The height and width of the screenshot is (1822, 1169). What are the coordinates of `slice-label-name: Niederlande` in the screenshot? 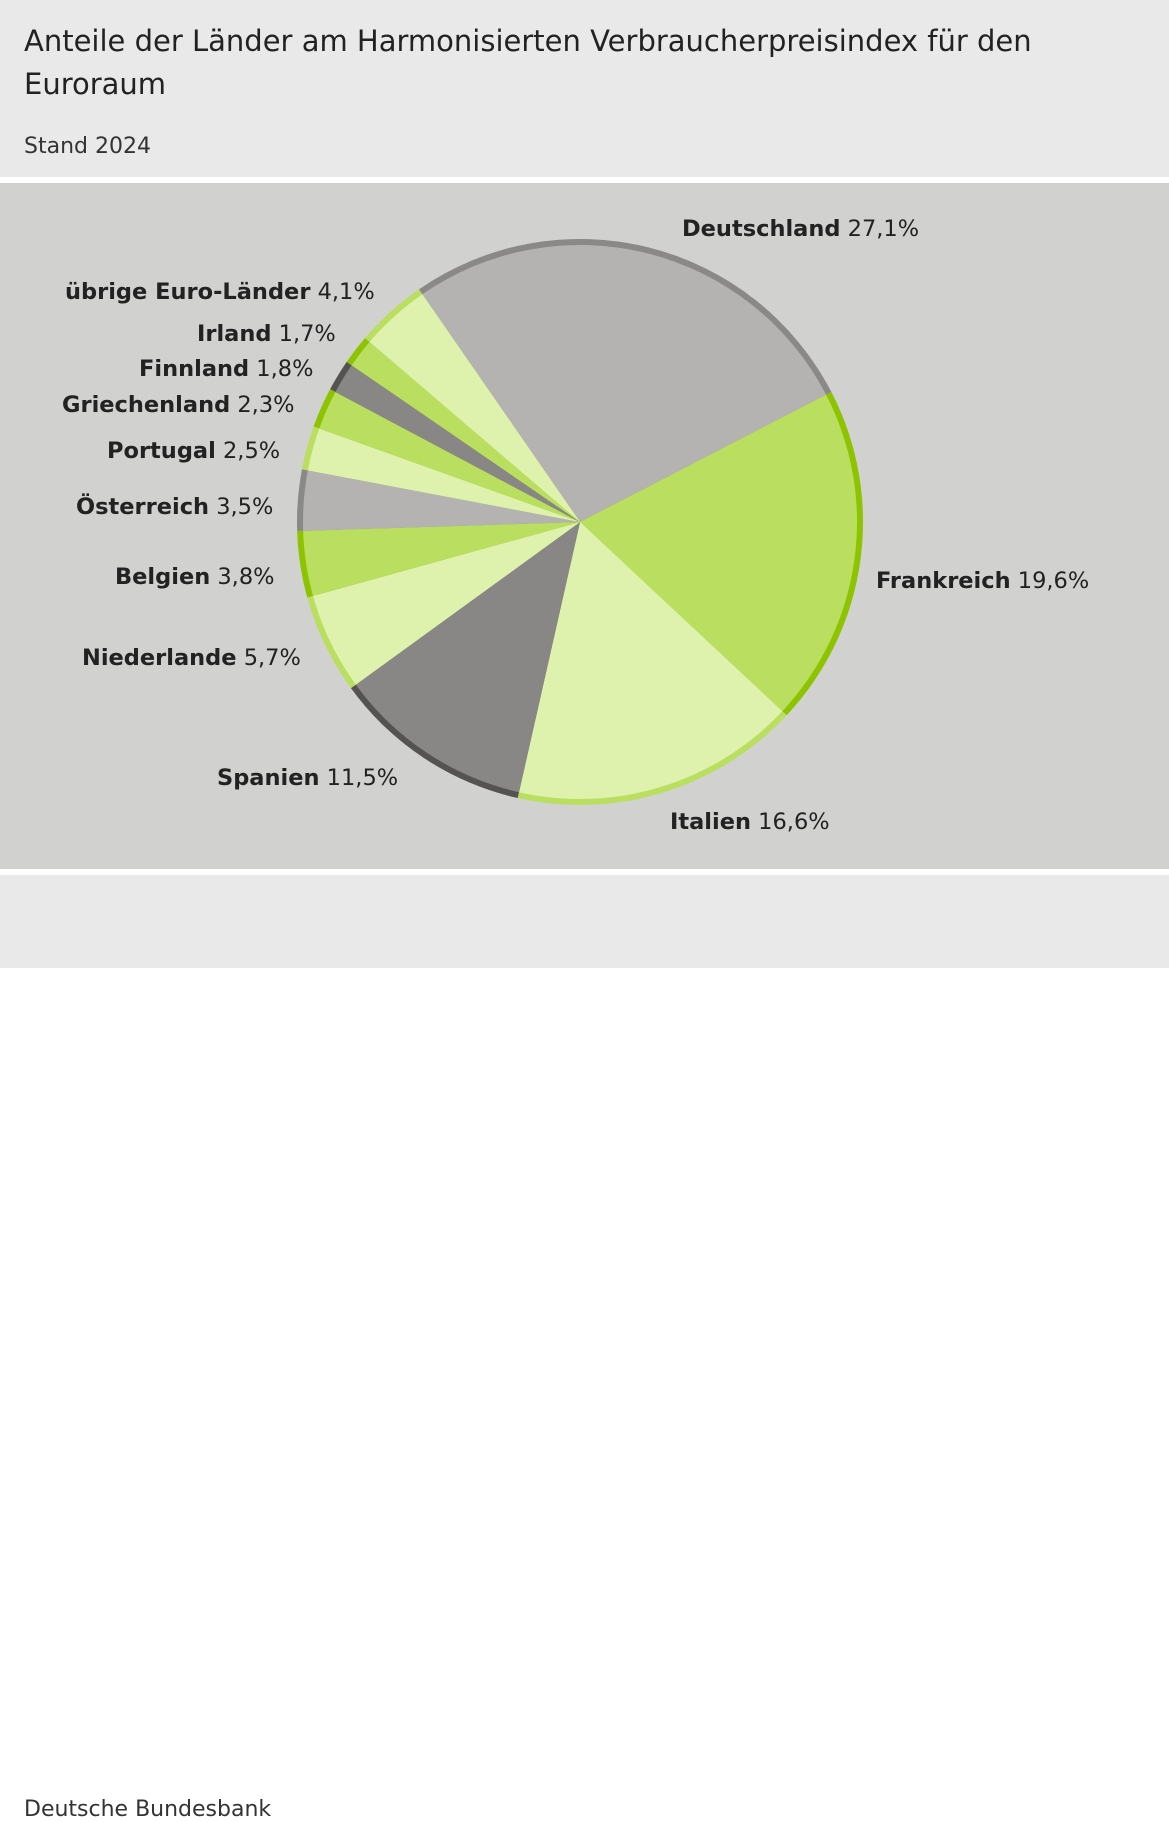 It's located at (159, 658).